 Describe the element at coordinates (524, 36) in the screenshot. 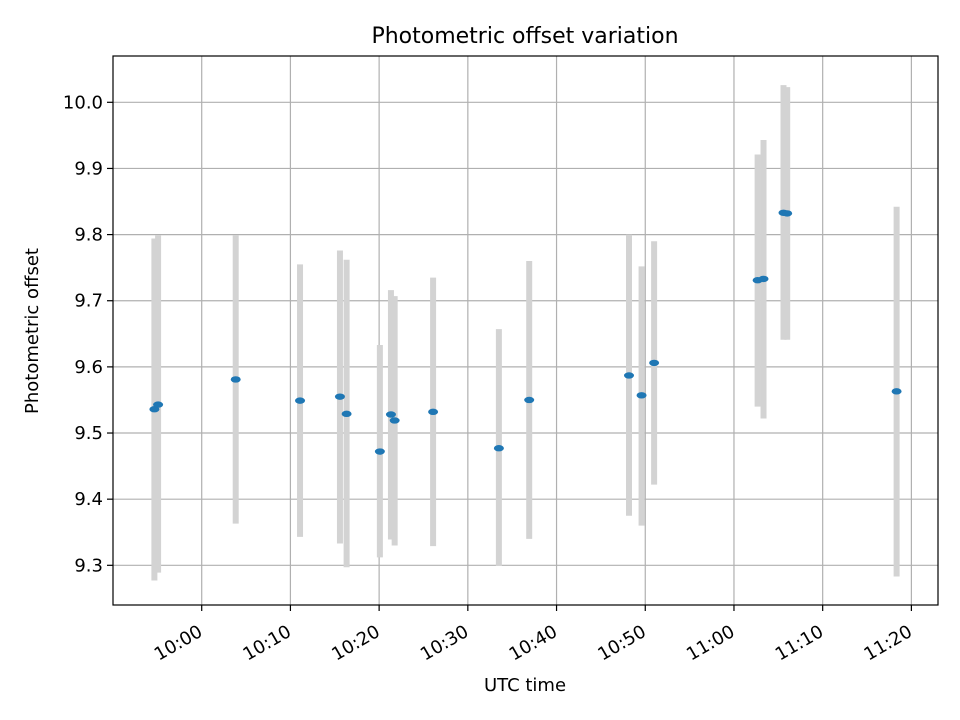

I see `chart-title: Photometric offset variation` at that location.